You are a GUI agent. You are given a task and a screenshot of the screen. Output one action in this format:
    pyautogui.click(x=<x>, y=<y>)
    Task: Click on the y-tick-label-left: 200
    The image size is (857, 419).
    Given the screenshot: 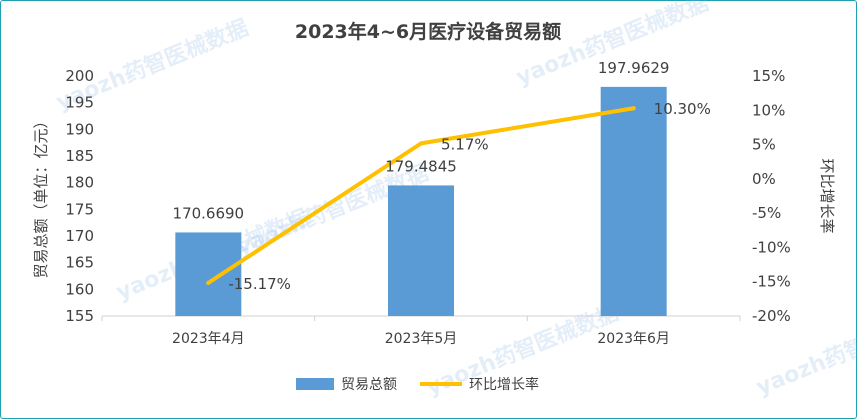 What is the action you would take?
    pyautogui.click(x=79, y=76)
    